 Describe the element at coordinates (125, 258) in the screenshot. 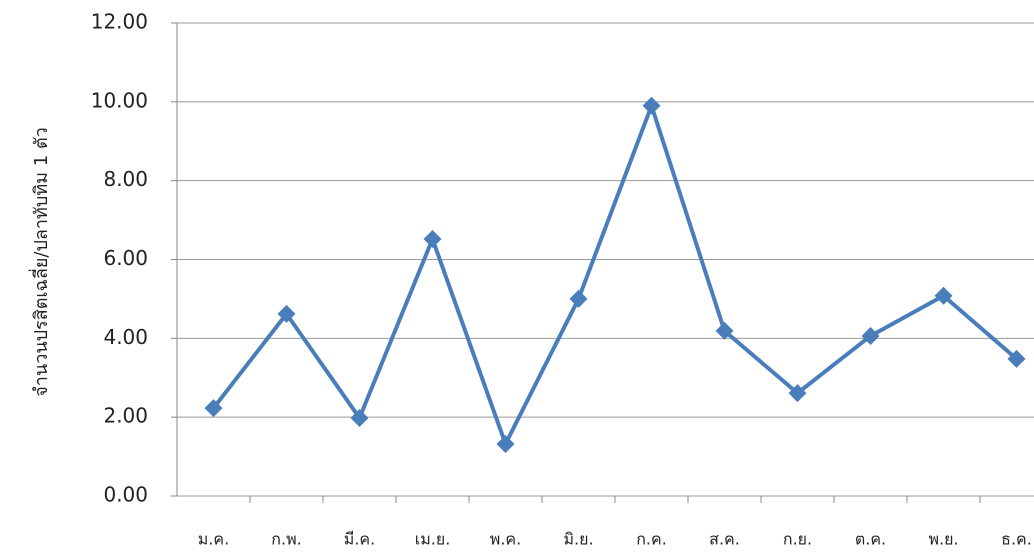

I see `y-tick-label: 6.00` at that location.